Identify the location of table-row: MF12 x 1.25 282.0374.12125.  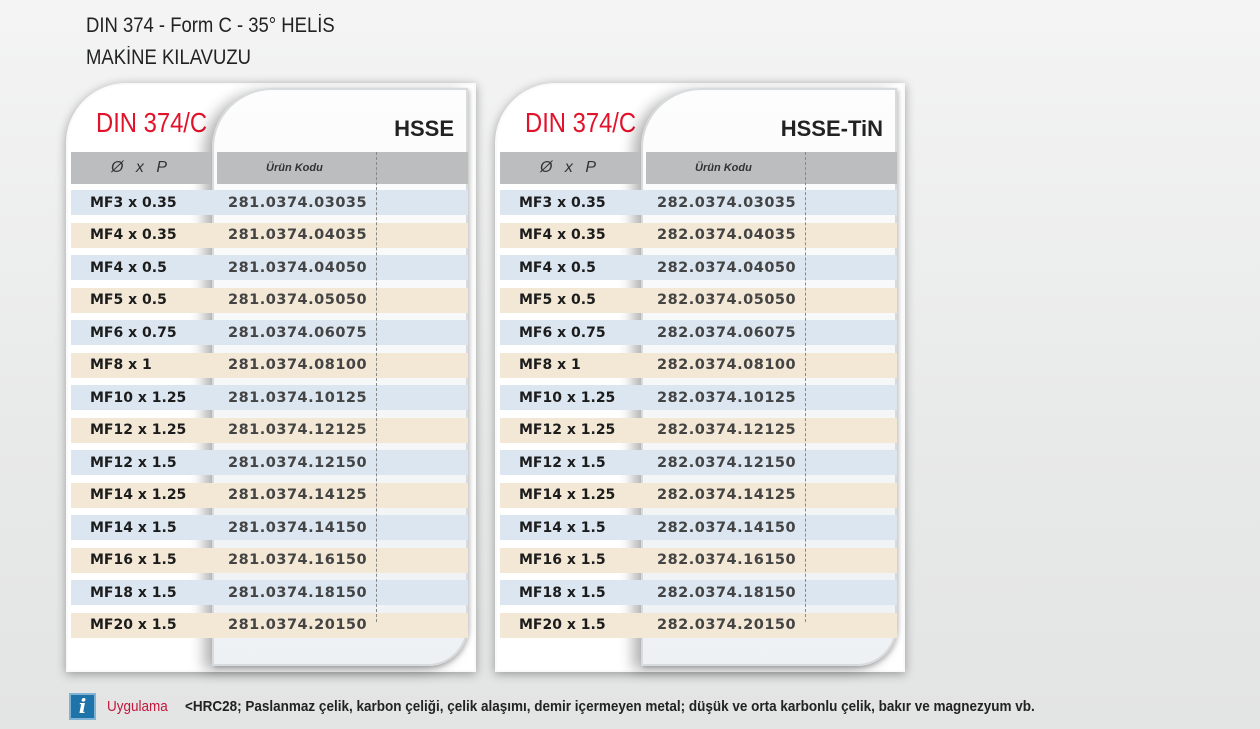
(698, 430).